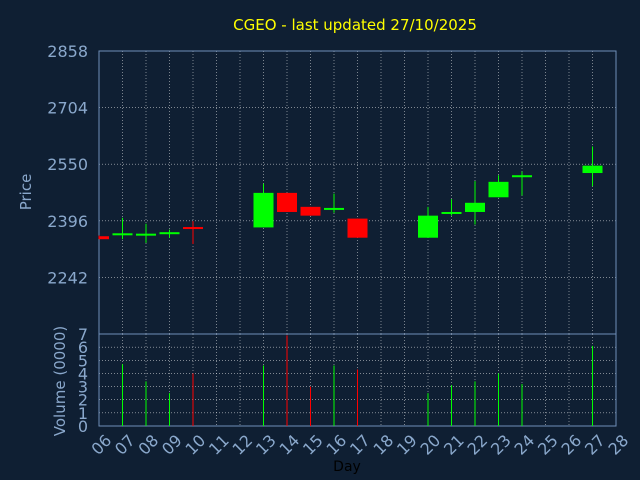  I want to click on price-tick-label: 2550, so click(67, 164).